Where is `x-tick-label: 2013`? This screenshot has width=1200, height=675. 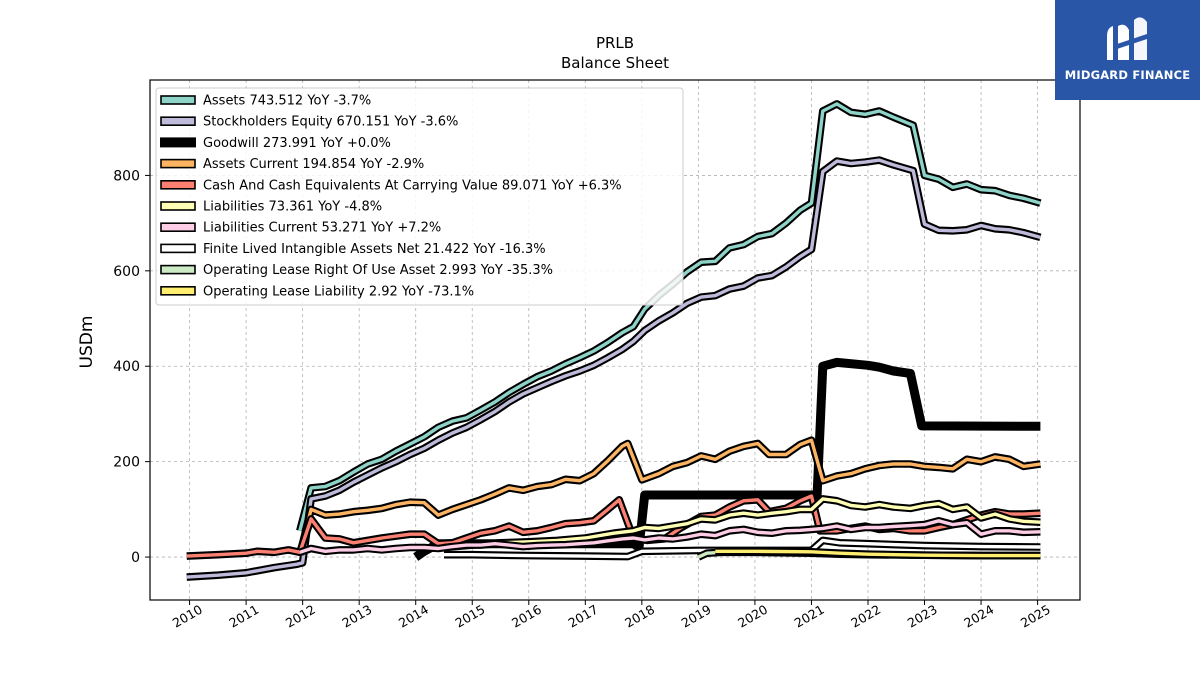
x-tick-label: 2013 is located at coordinates (356, 616).